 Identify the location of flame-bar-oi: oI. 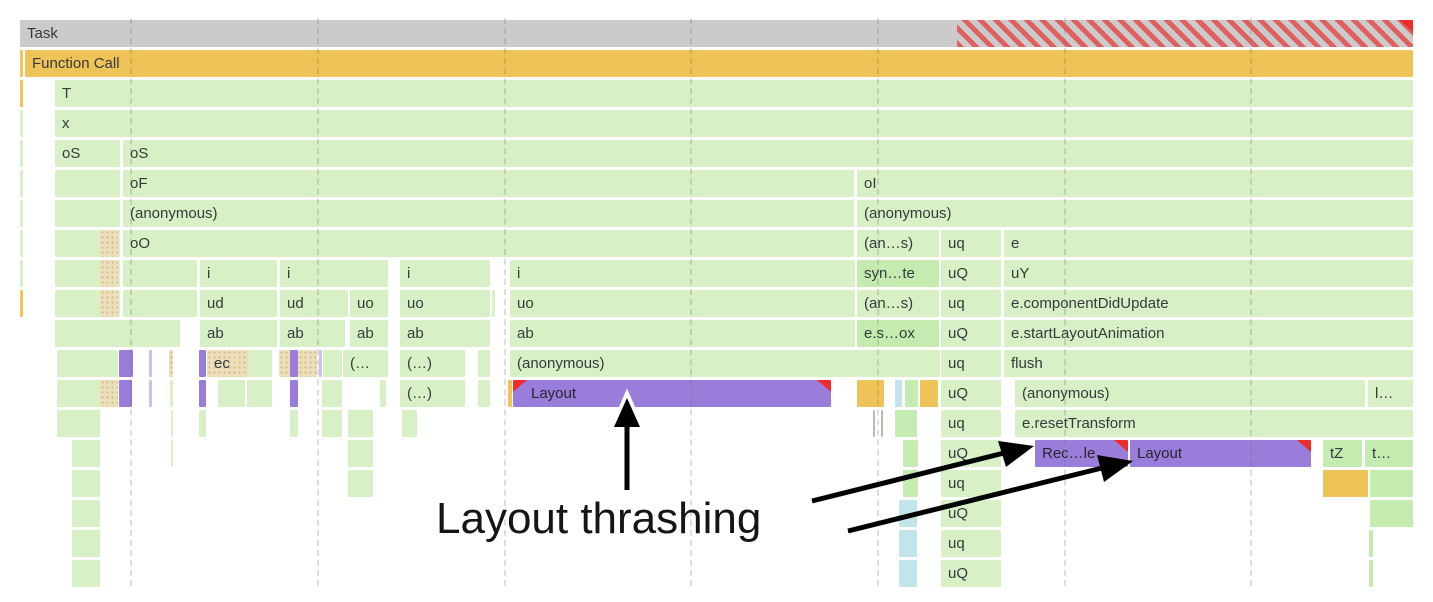
(1135, 183).